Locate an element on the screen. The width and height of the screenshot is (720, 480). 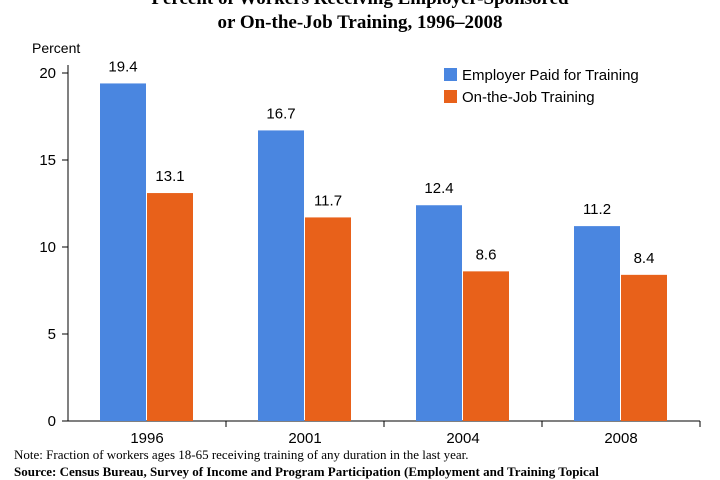
bar-on-the-job-1996 is located at coordinates (170, 307).